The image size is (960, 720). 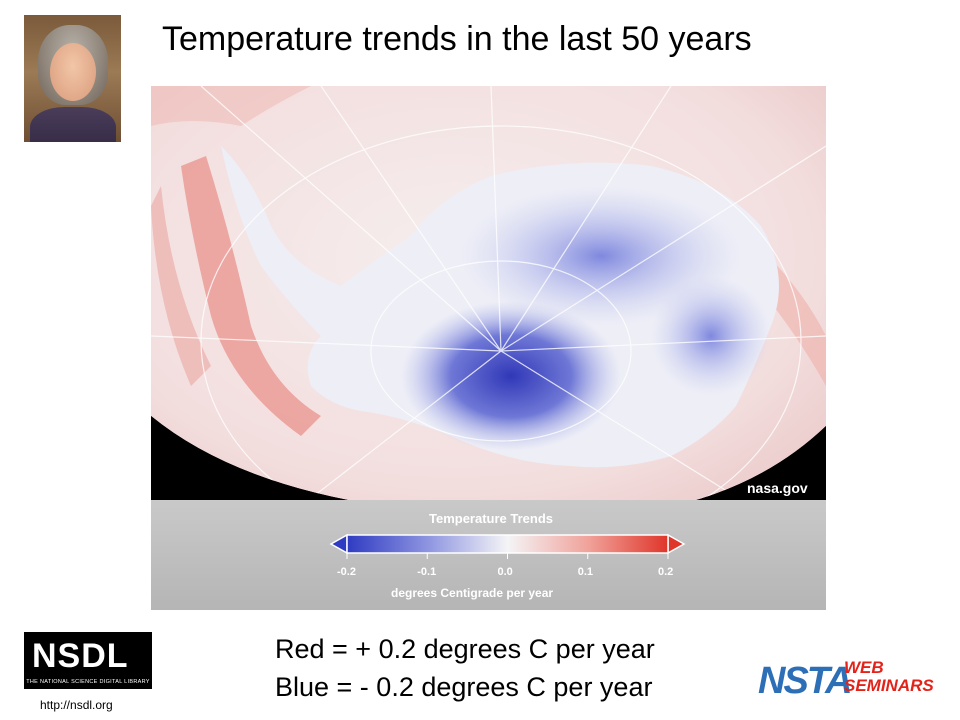 I want to click on nsdl-logo-tagline: THE NATIONAL SCIENCE DIGITAL LIBRARY, so click(x=88, y=682).